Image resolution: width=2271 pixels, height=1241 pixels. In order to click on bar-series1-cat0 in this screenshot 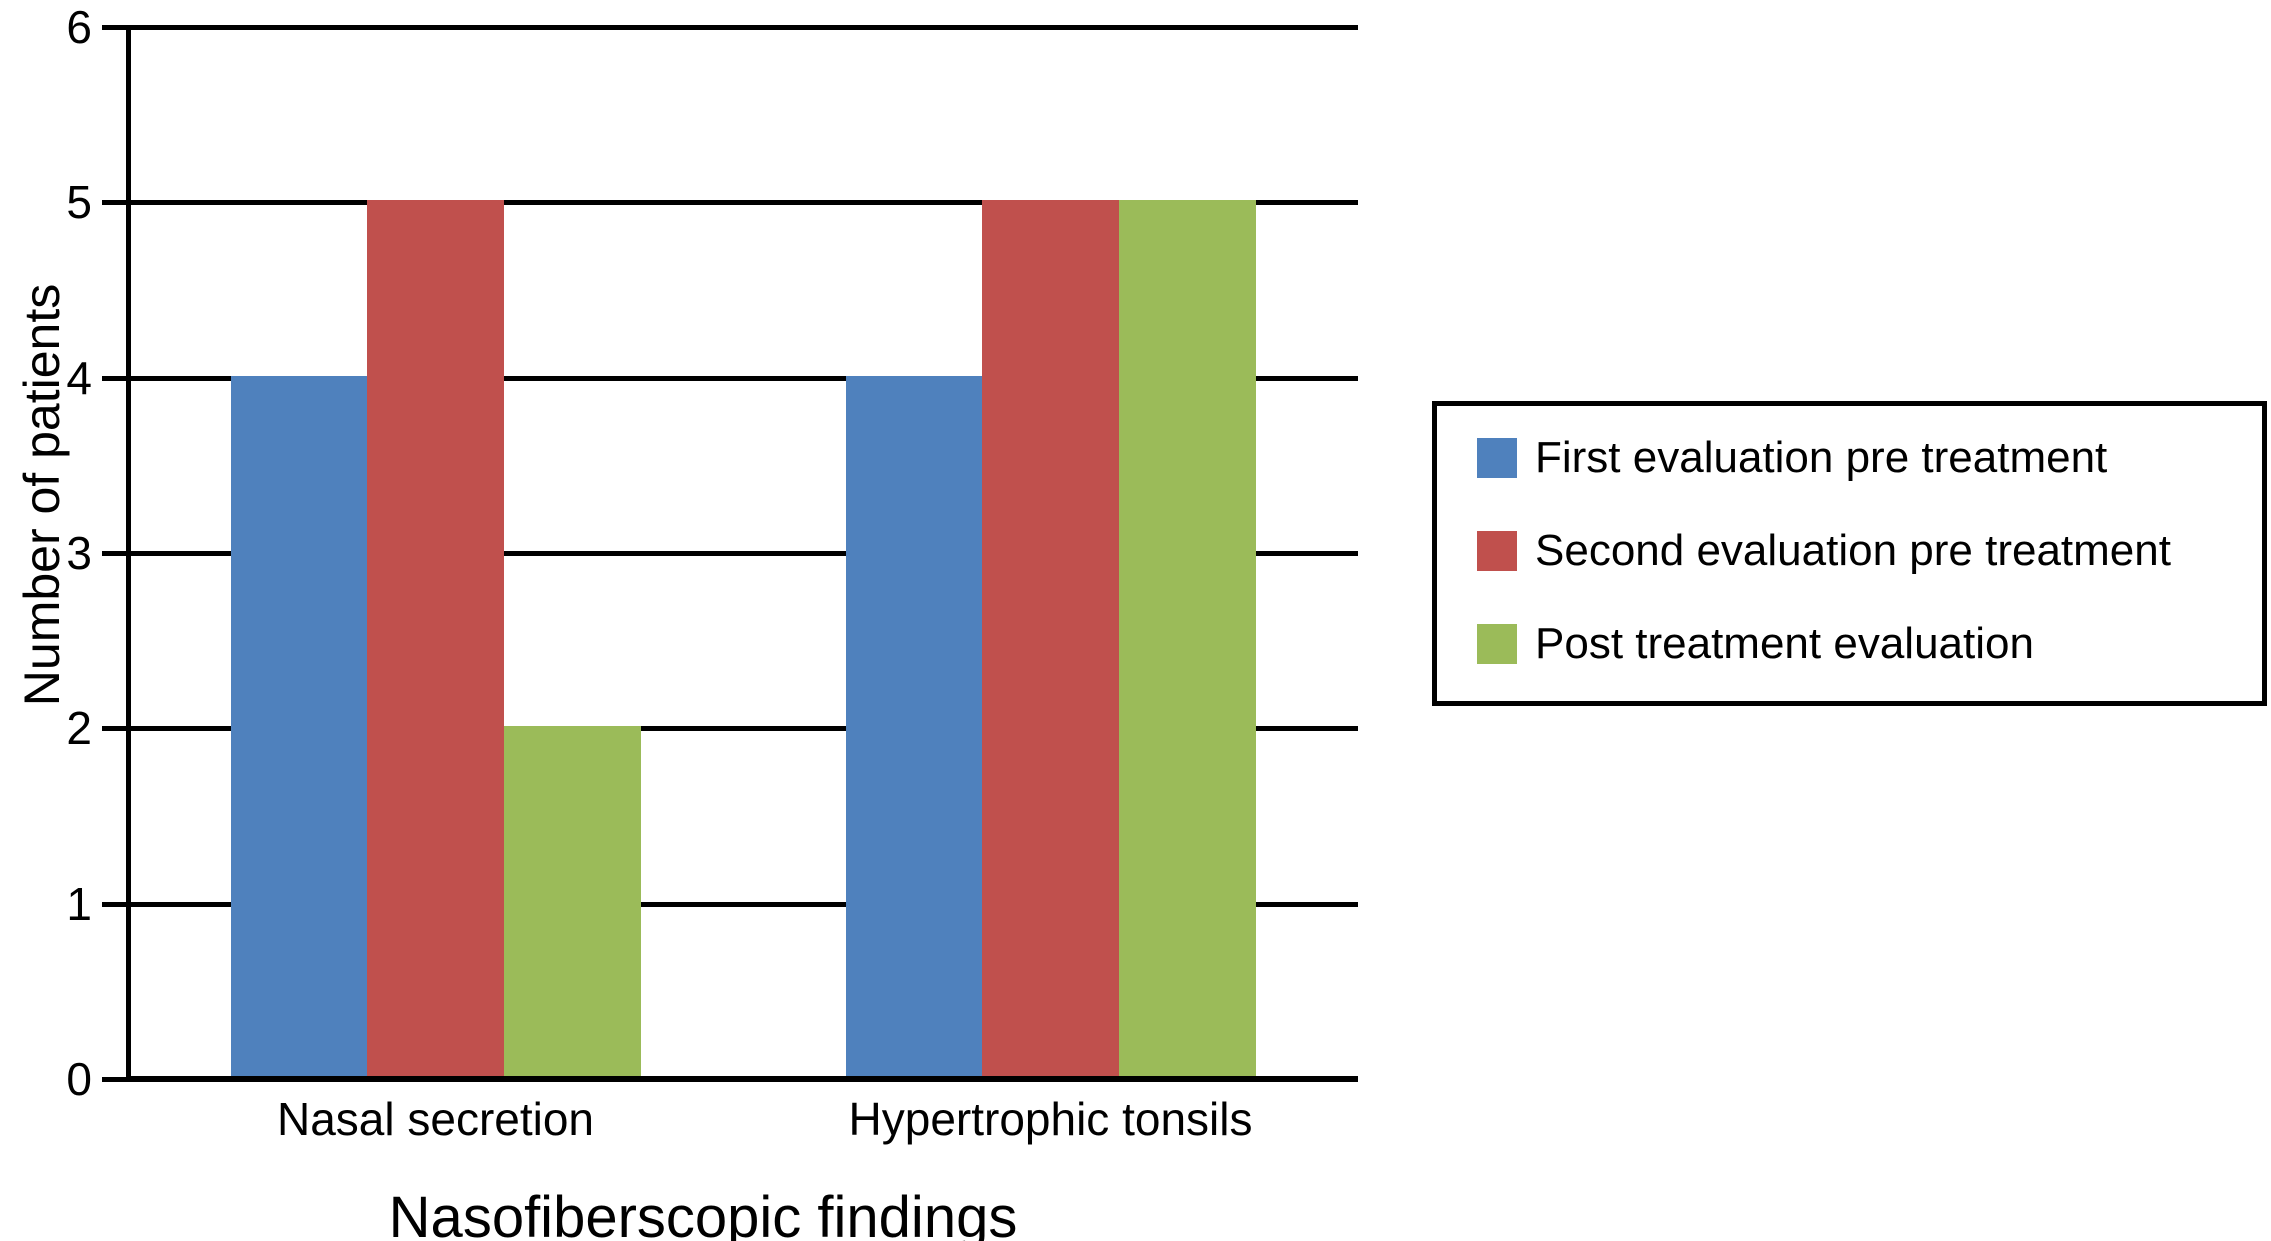, I will do `click(435, 640)`.